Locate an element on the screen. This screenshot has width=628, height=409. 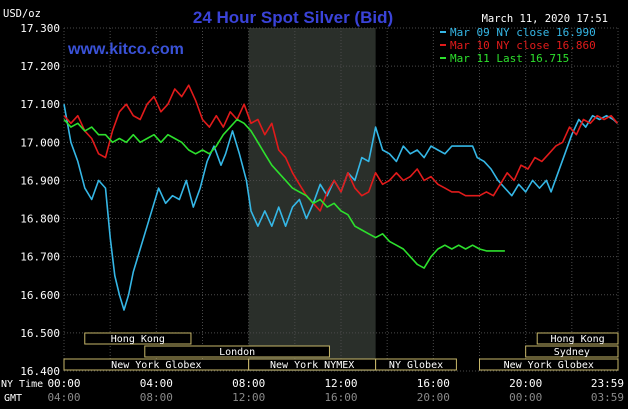
date-label: March 11, 2020 17:51 is located at coordinates (545, 19).